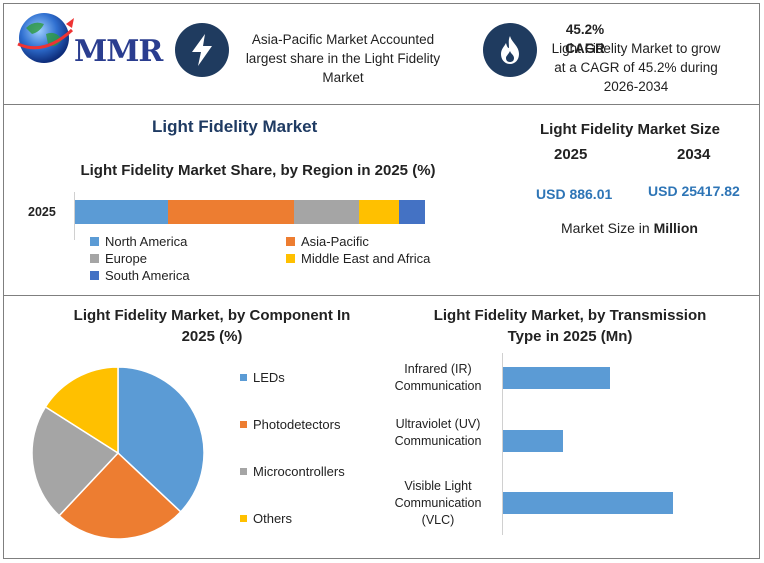 The height and width of the screenshot is (563, 764). I want to click on market-size-year1: 2025, so click(571, 154).